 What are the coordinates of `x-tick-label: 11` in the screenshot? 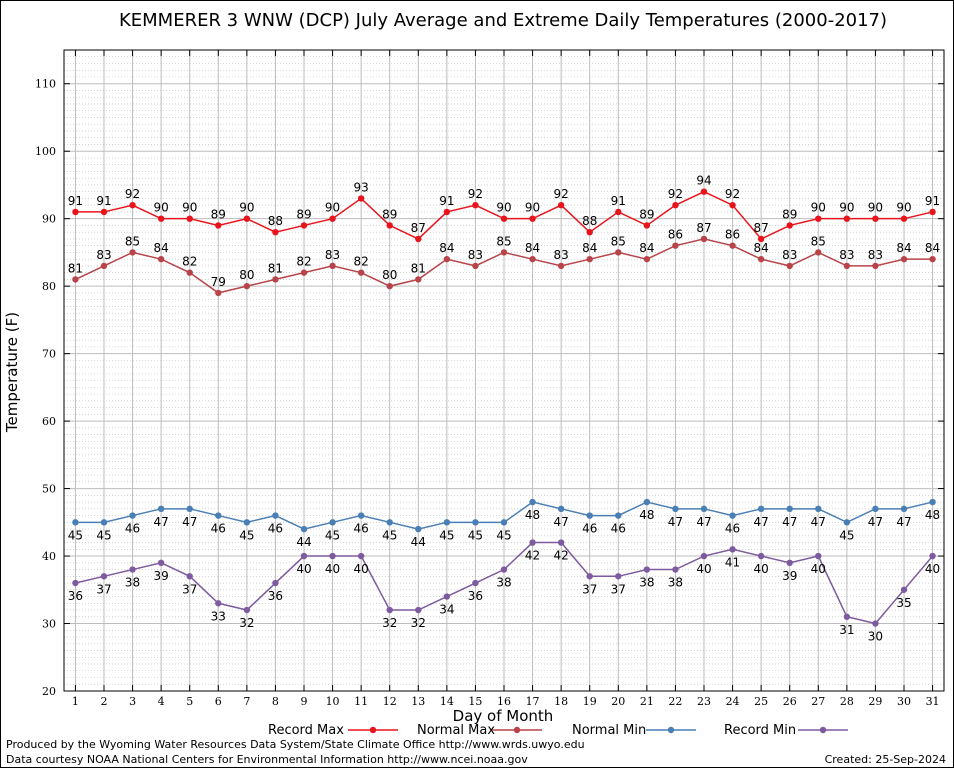 It's located at (361, 701).